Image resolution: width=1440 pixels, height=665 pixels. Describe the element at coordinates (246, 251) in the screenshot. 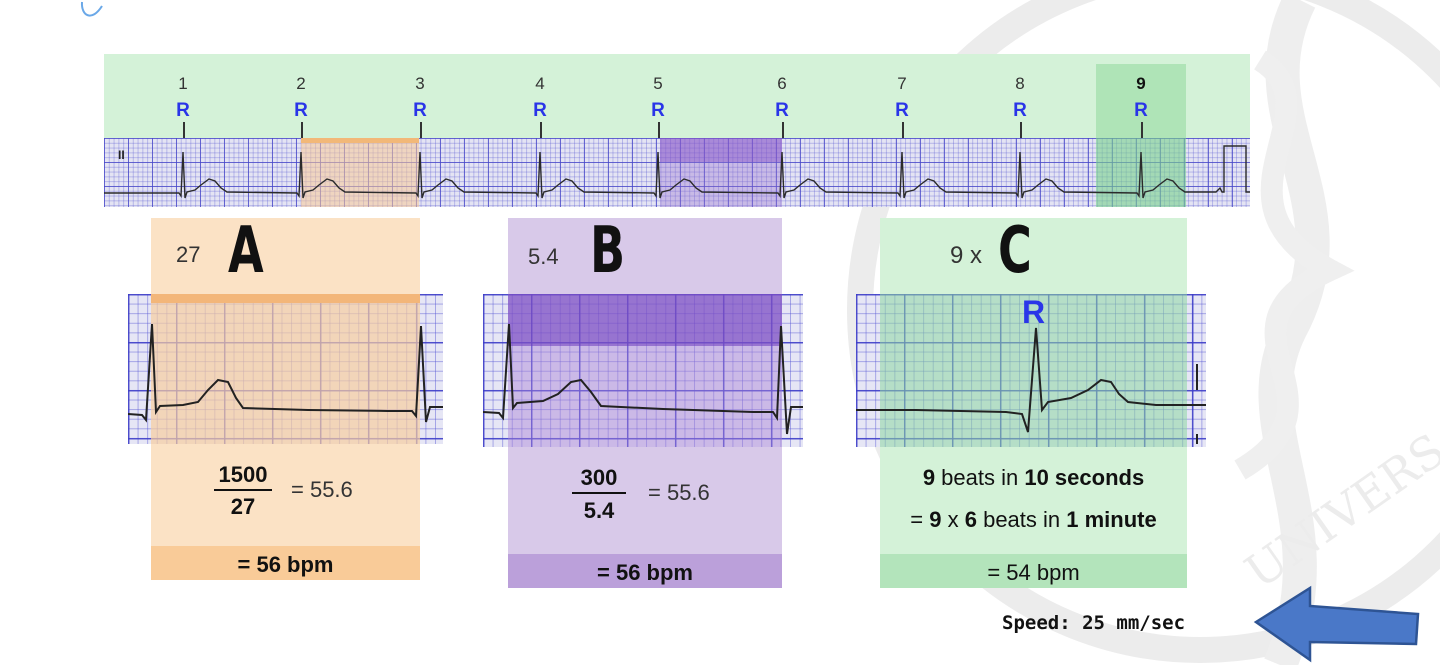

I see `panel-a-letter: A` at that location.